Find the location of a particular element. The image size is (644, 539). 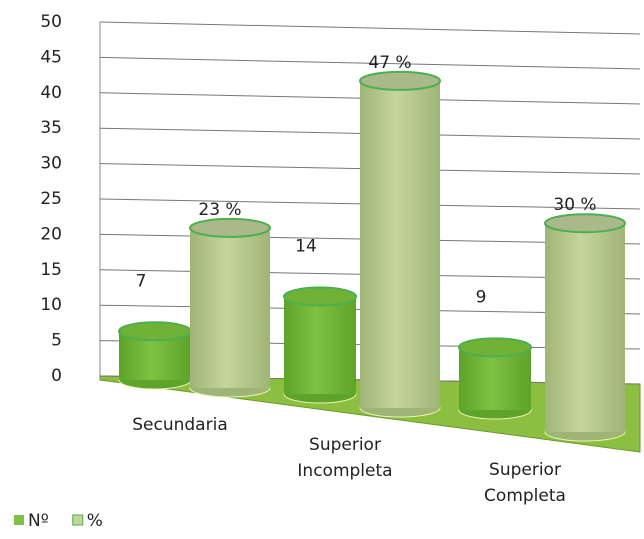

y-tick-label: 50 is located at coordinates (51, 22).